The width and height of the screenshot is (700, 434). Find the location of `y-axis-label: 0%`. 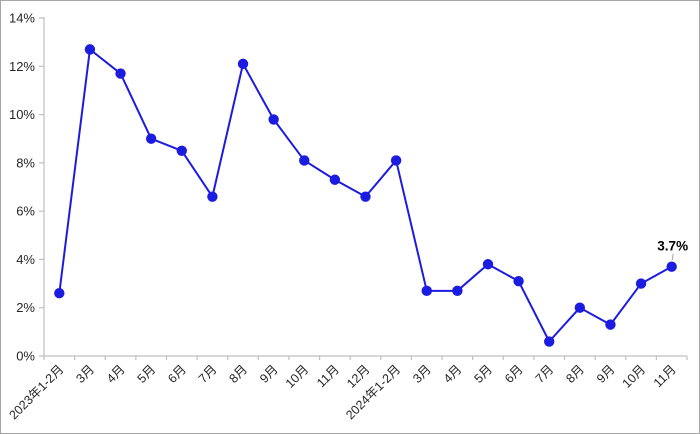

y-axis-label: 0% is located at coordinates (25, 356).